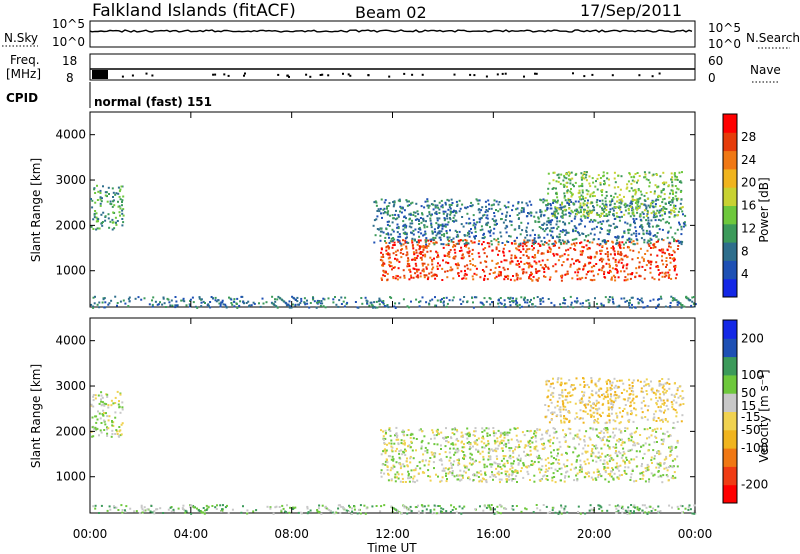 The image size is (800, 554). What do you see at coordinates (529, 222) in the screenshot?
I see `ionospheric-weak-halo` at bounding box center [529, 222].